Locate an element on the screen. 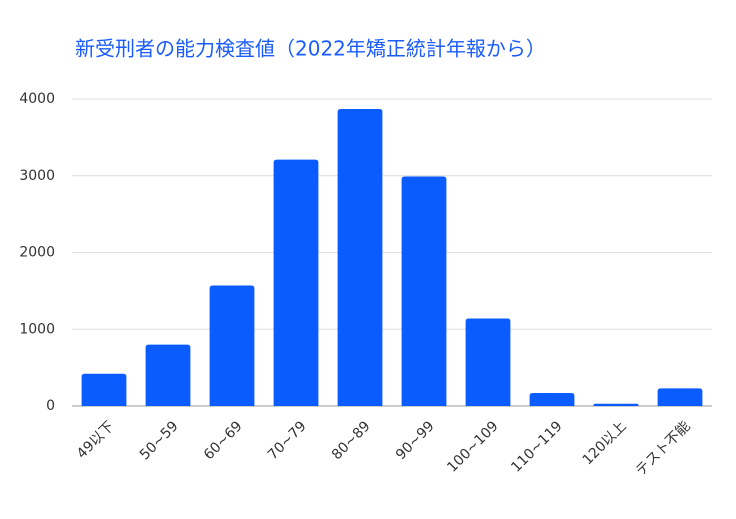 This screenshot has height=519, width=736. y-tick-label: 2000 is located at coordinates (37, 253).